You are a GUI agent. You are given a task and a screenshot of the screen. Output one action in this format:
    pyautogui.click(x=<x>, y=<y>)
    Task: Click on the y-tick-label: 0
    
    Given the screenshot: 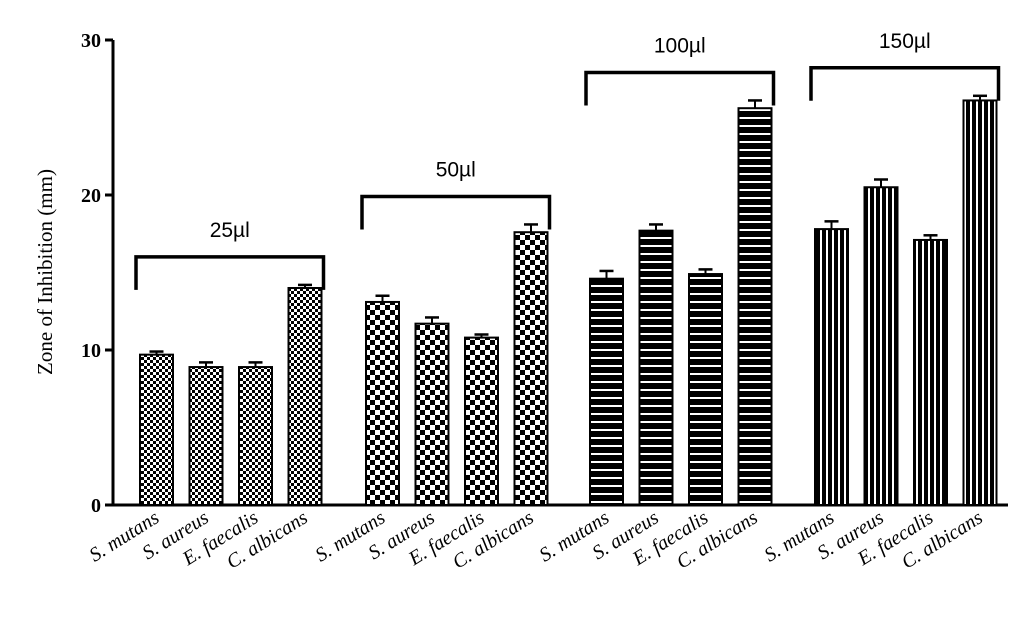 What is the action you would take?
    pyautogui.click(x=96, y=506)
    